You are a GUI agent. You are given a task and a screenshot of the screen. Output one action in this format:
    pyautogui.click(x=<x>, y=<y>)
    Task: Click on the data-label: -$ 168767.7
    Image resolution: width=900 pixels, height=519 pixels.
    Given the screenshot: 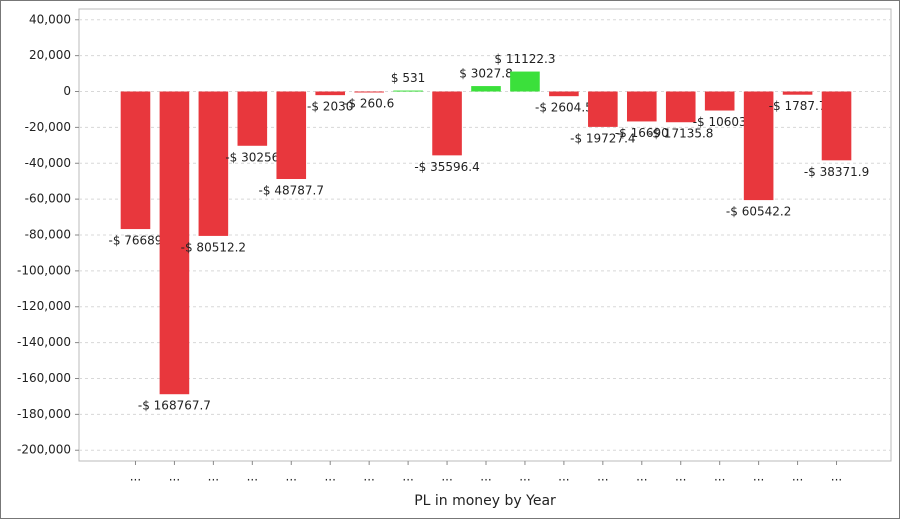 What is the action you would take?
    pyautogui.click(x=174, y=406)
    